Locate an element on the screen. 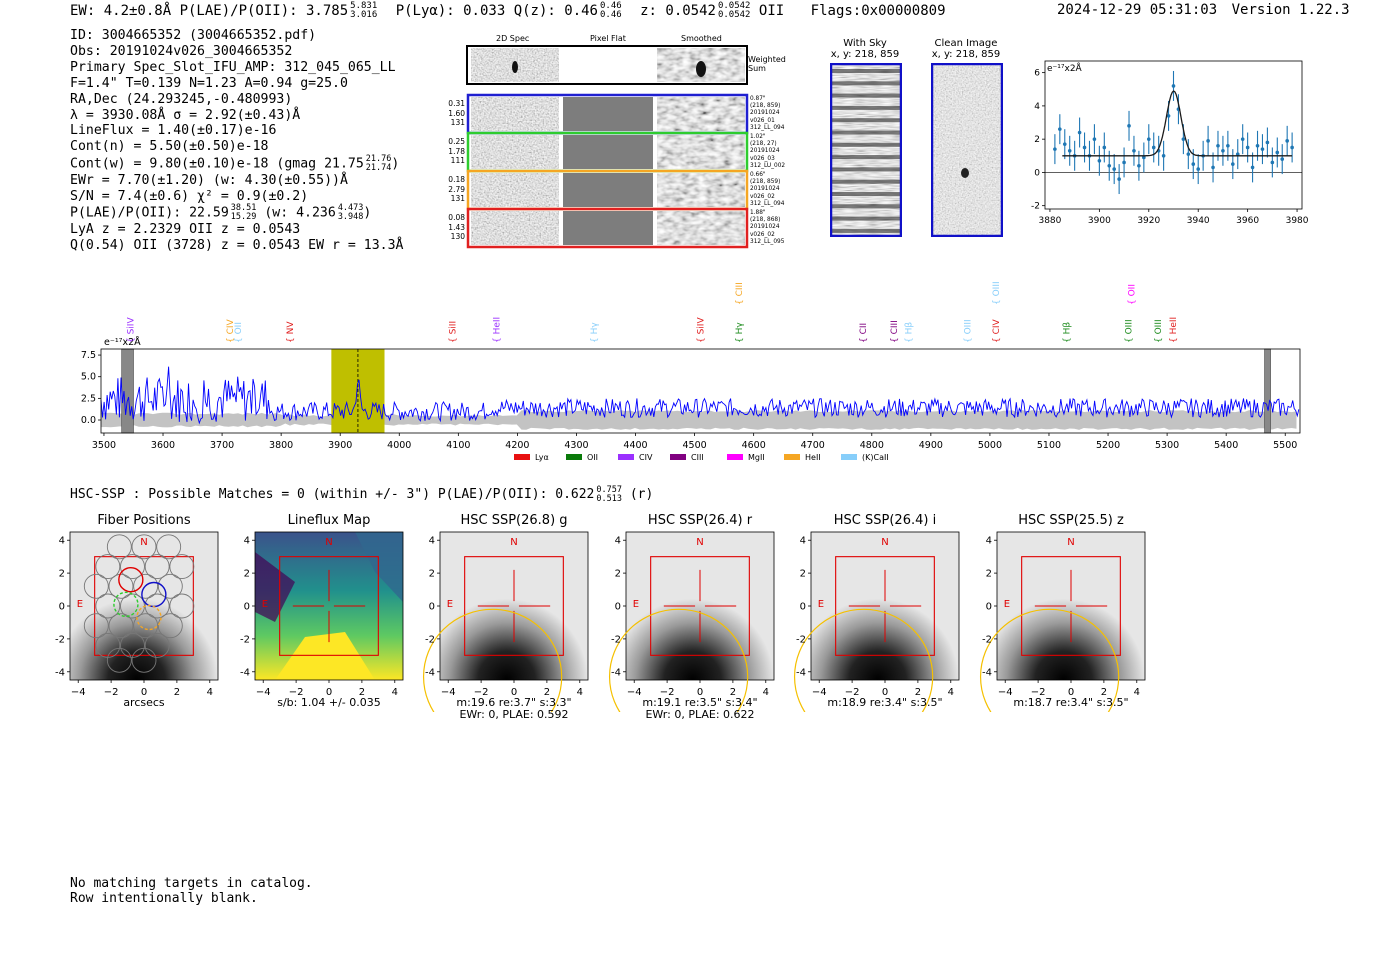 The height and width of the screenshot is (953, 1400). zoom-xtick-label: 3940 is located at coordinates (1198, 221).